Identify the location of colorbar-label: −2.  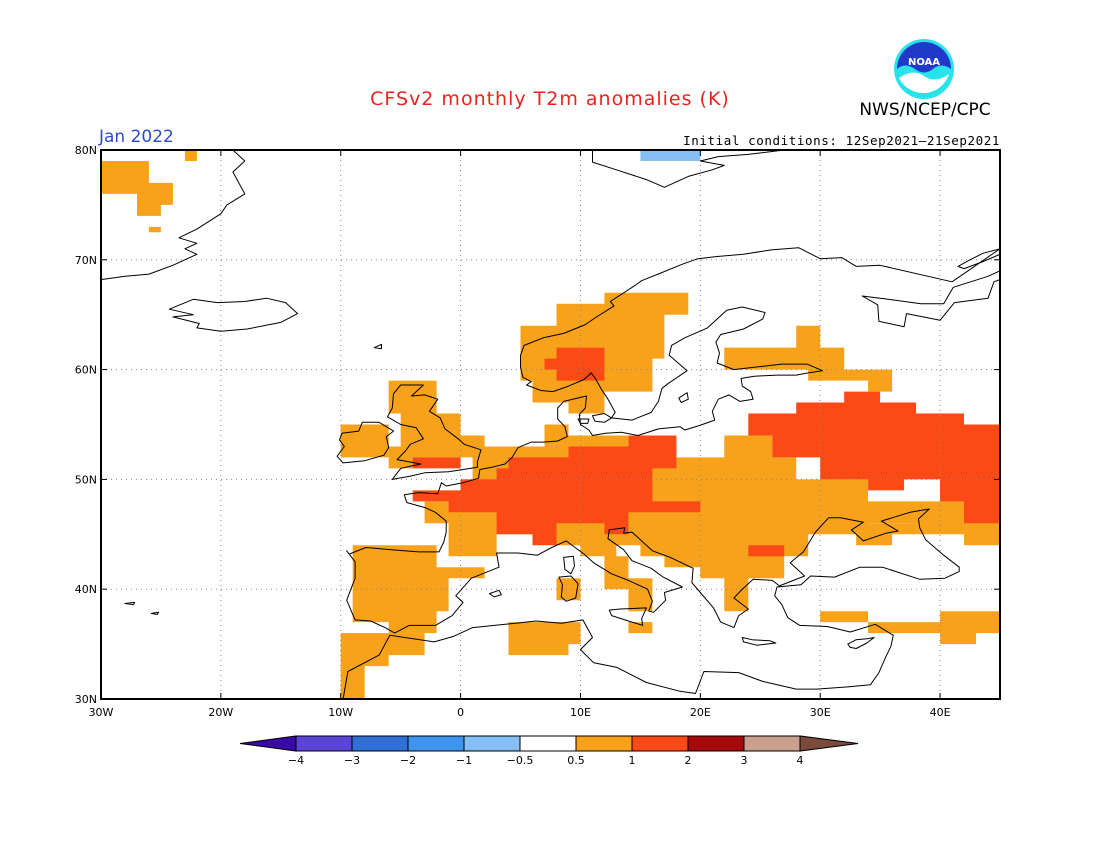
(408, 760).